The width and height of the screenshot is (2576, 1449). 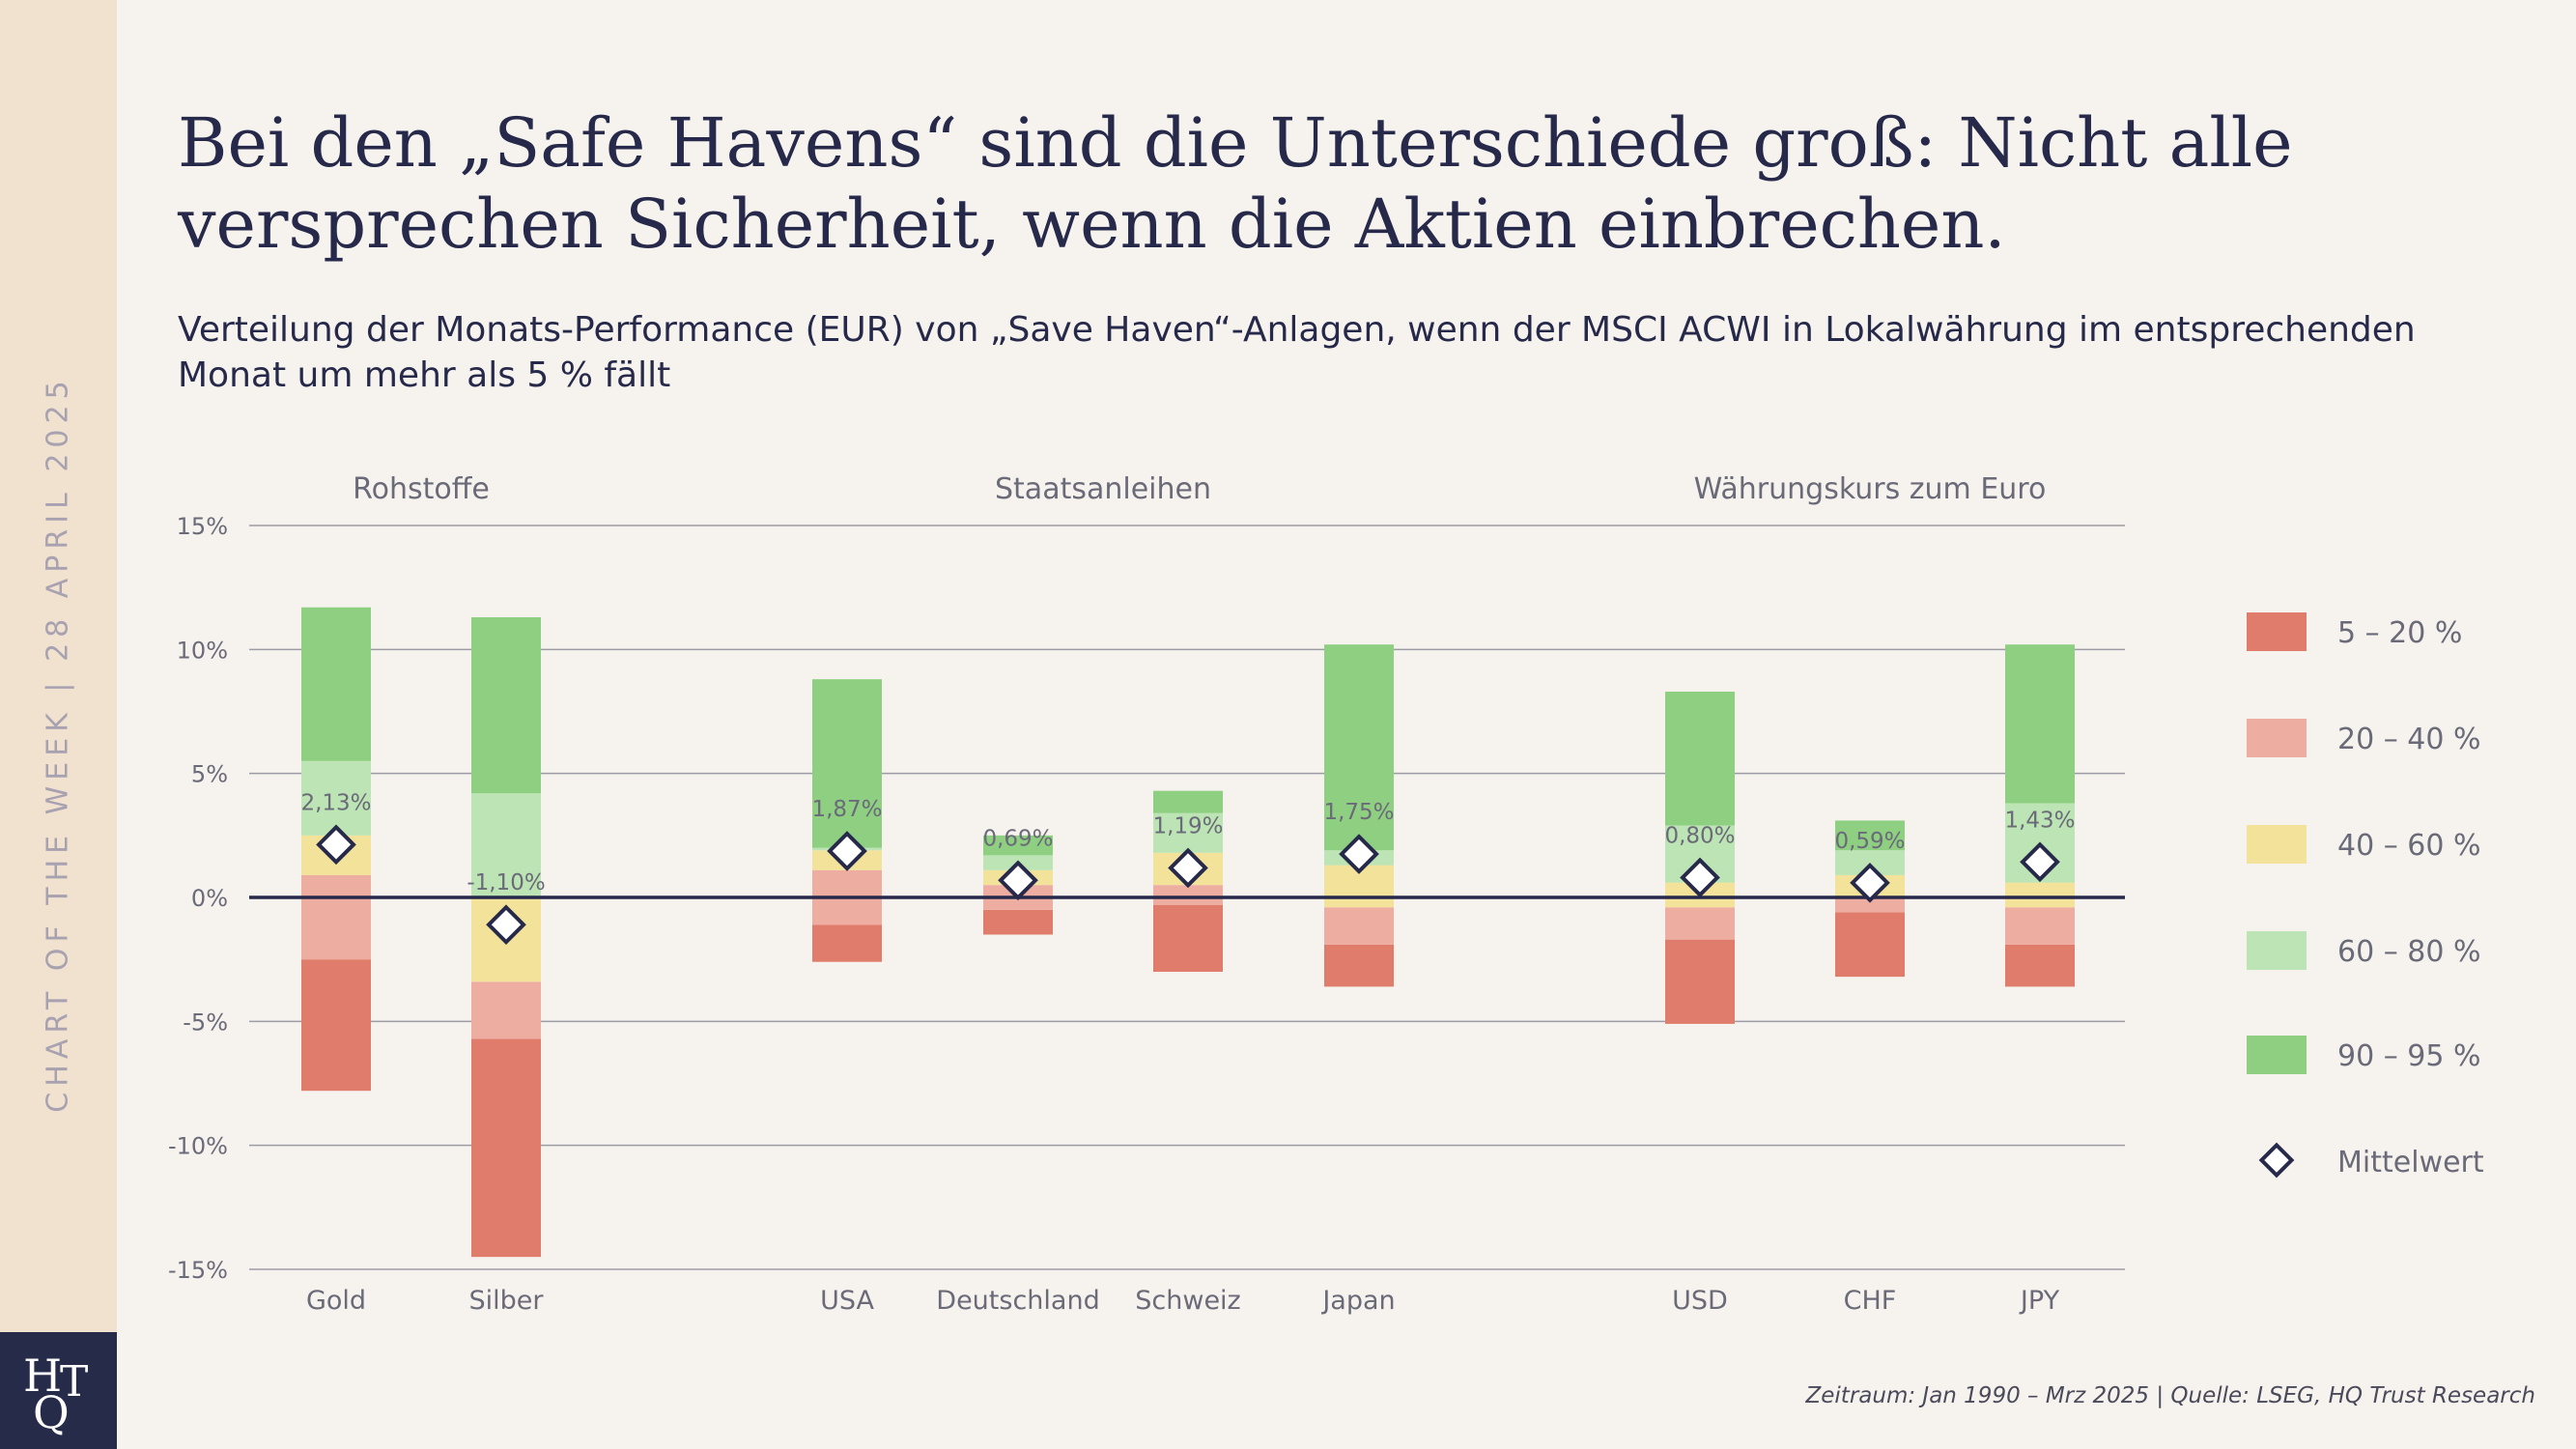 What do you see at coordinates (198, 1270) in the screenshot?
I see `y-tick-label: -15%` at bounding box center [198, 1270].